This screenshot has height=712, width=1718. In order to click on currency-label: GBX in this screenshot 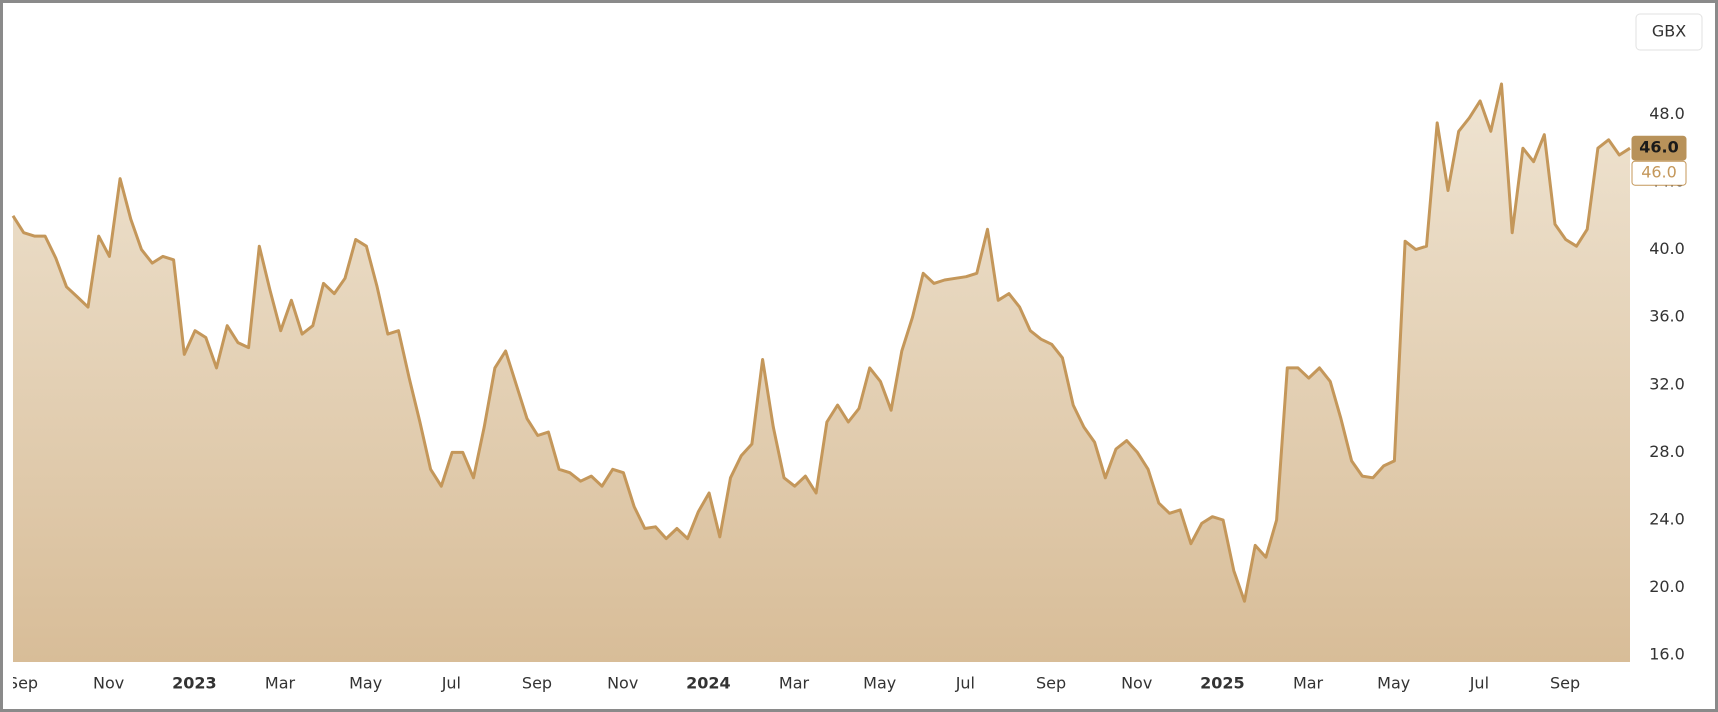, I will do `click(1669, 31)`.